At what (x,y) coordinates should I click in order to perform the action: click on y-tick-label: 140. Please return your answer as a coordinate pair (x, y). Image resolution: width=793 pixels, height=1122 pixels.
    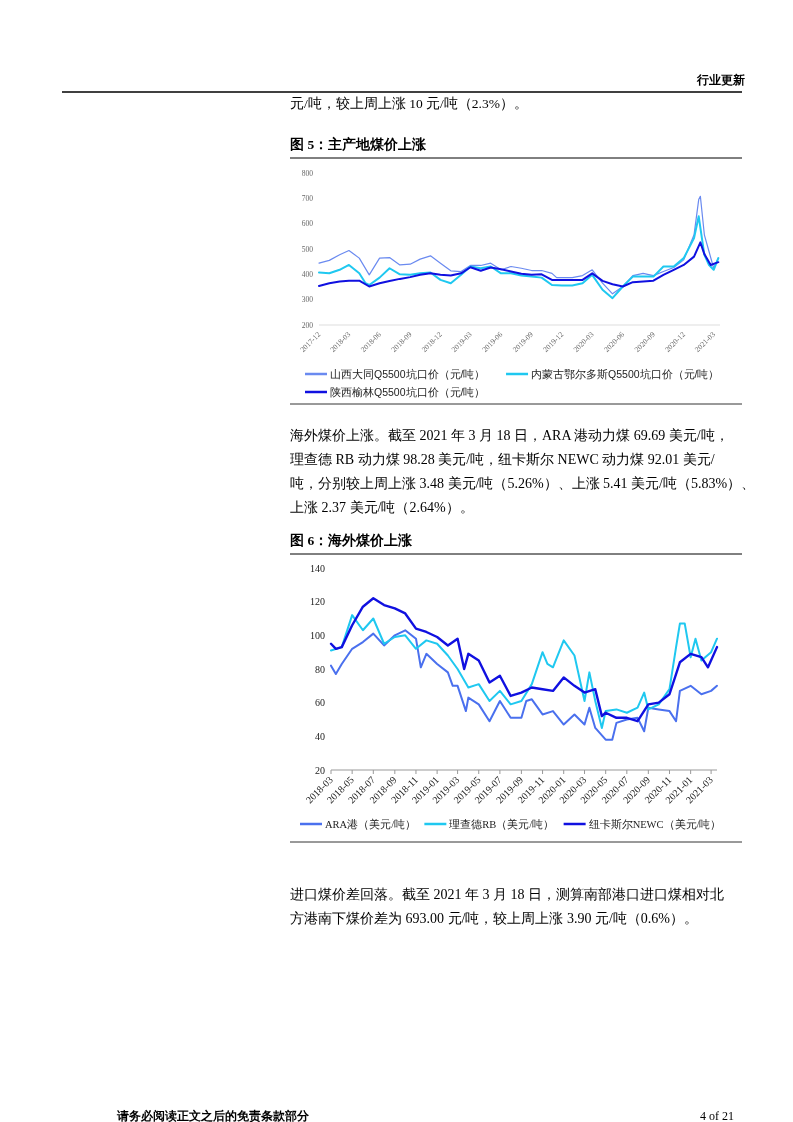
    Looking at the image, I should click on (317, 568).